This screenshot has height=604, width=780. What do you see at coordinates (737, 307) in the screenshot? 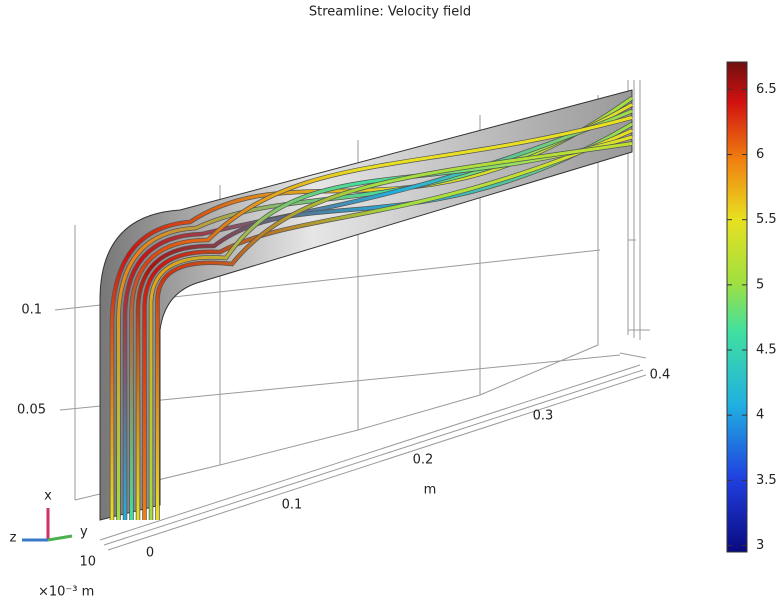
I see `colorbar` at bounding box center [737, 307].